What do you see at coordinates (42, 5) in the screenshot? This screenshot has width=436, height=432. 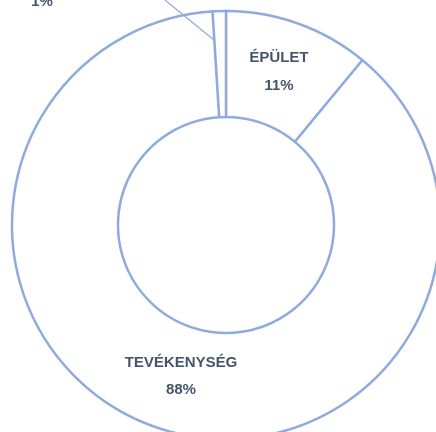 I see `slice-value-label: 1%` at bounding box center [42, 5].